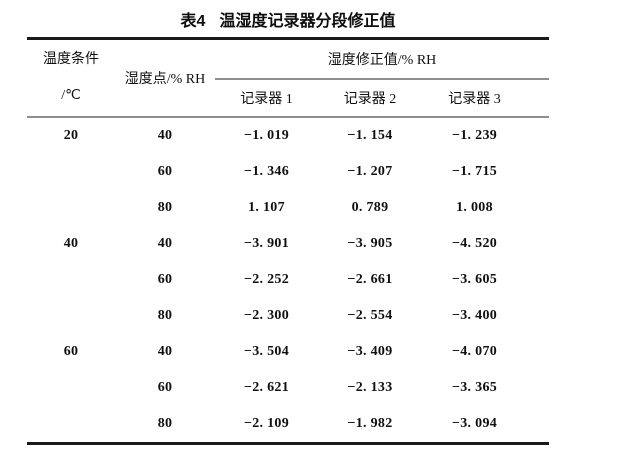  I want to click on header-row-1: 温度条件 /℃ 湿度点/% RH 湿度修正值/% RH, so click(288, 78).